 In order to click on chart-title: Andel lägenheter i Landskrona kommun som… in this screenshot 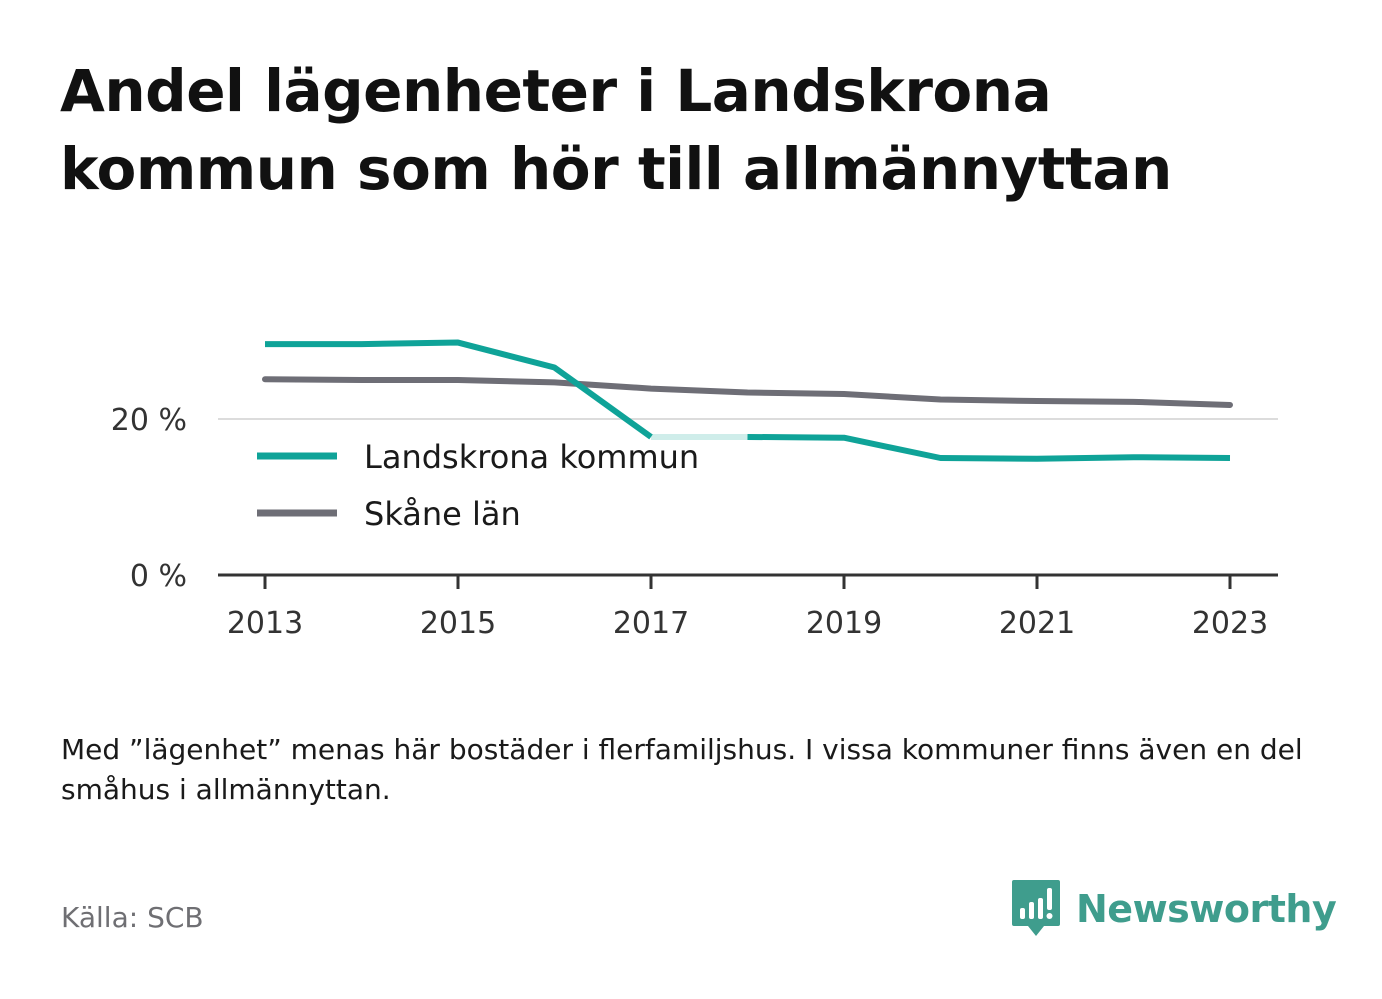, I will do `click(616, 130)`.